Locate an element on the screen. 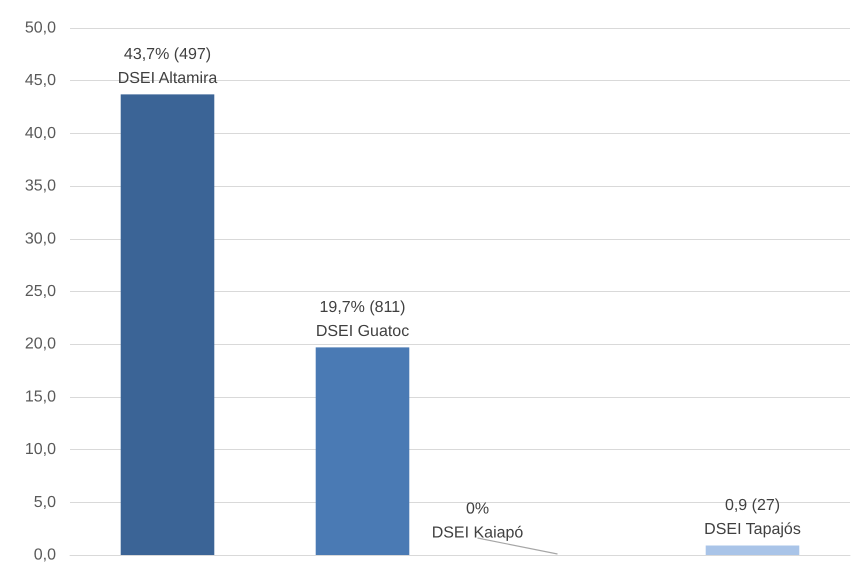 This screenshot has height=563, width=854. y-tick-label: 20,0 is located at coordinates (40, 344).